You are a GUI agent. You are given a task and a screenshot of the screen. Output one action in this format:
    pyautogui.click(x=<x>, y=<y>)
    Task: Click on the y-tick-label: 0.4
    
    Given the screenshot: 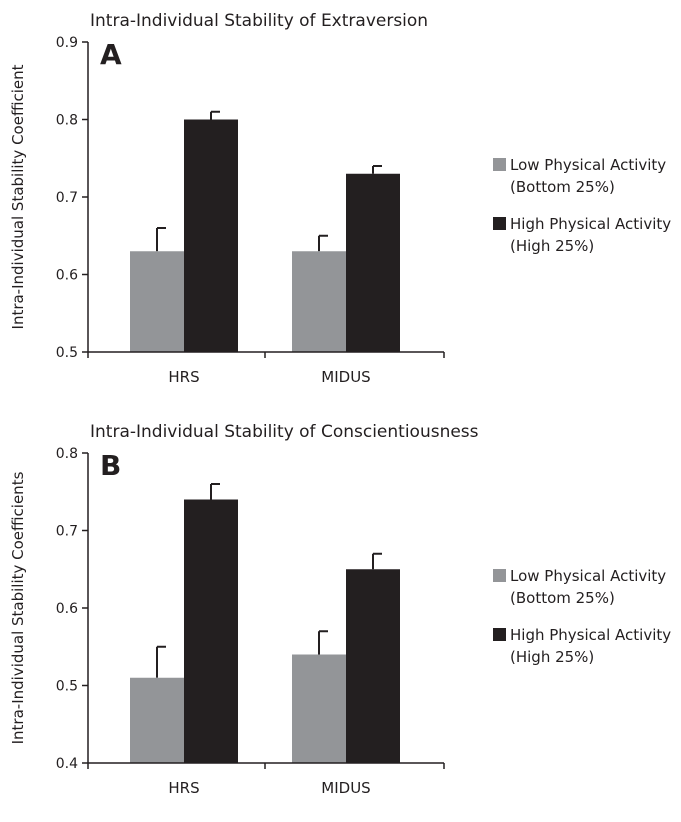 What is the action you would take?
    pyautogui.click(x=67, y=764)
    